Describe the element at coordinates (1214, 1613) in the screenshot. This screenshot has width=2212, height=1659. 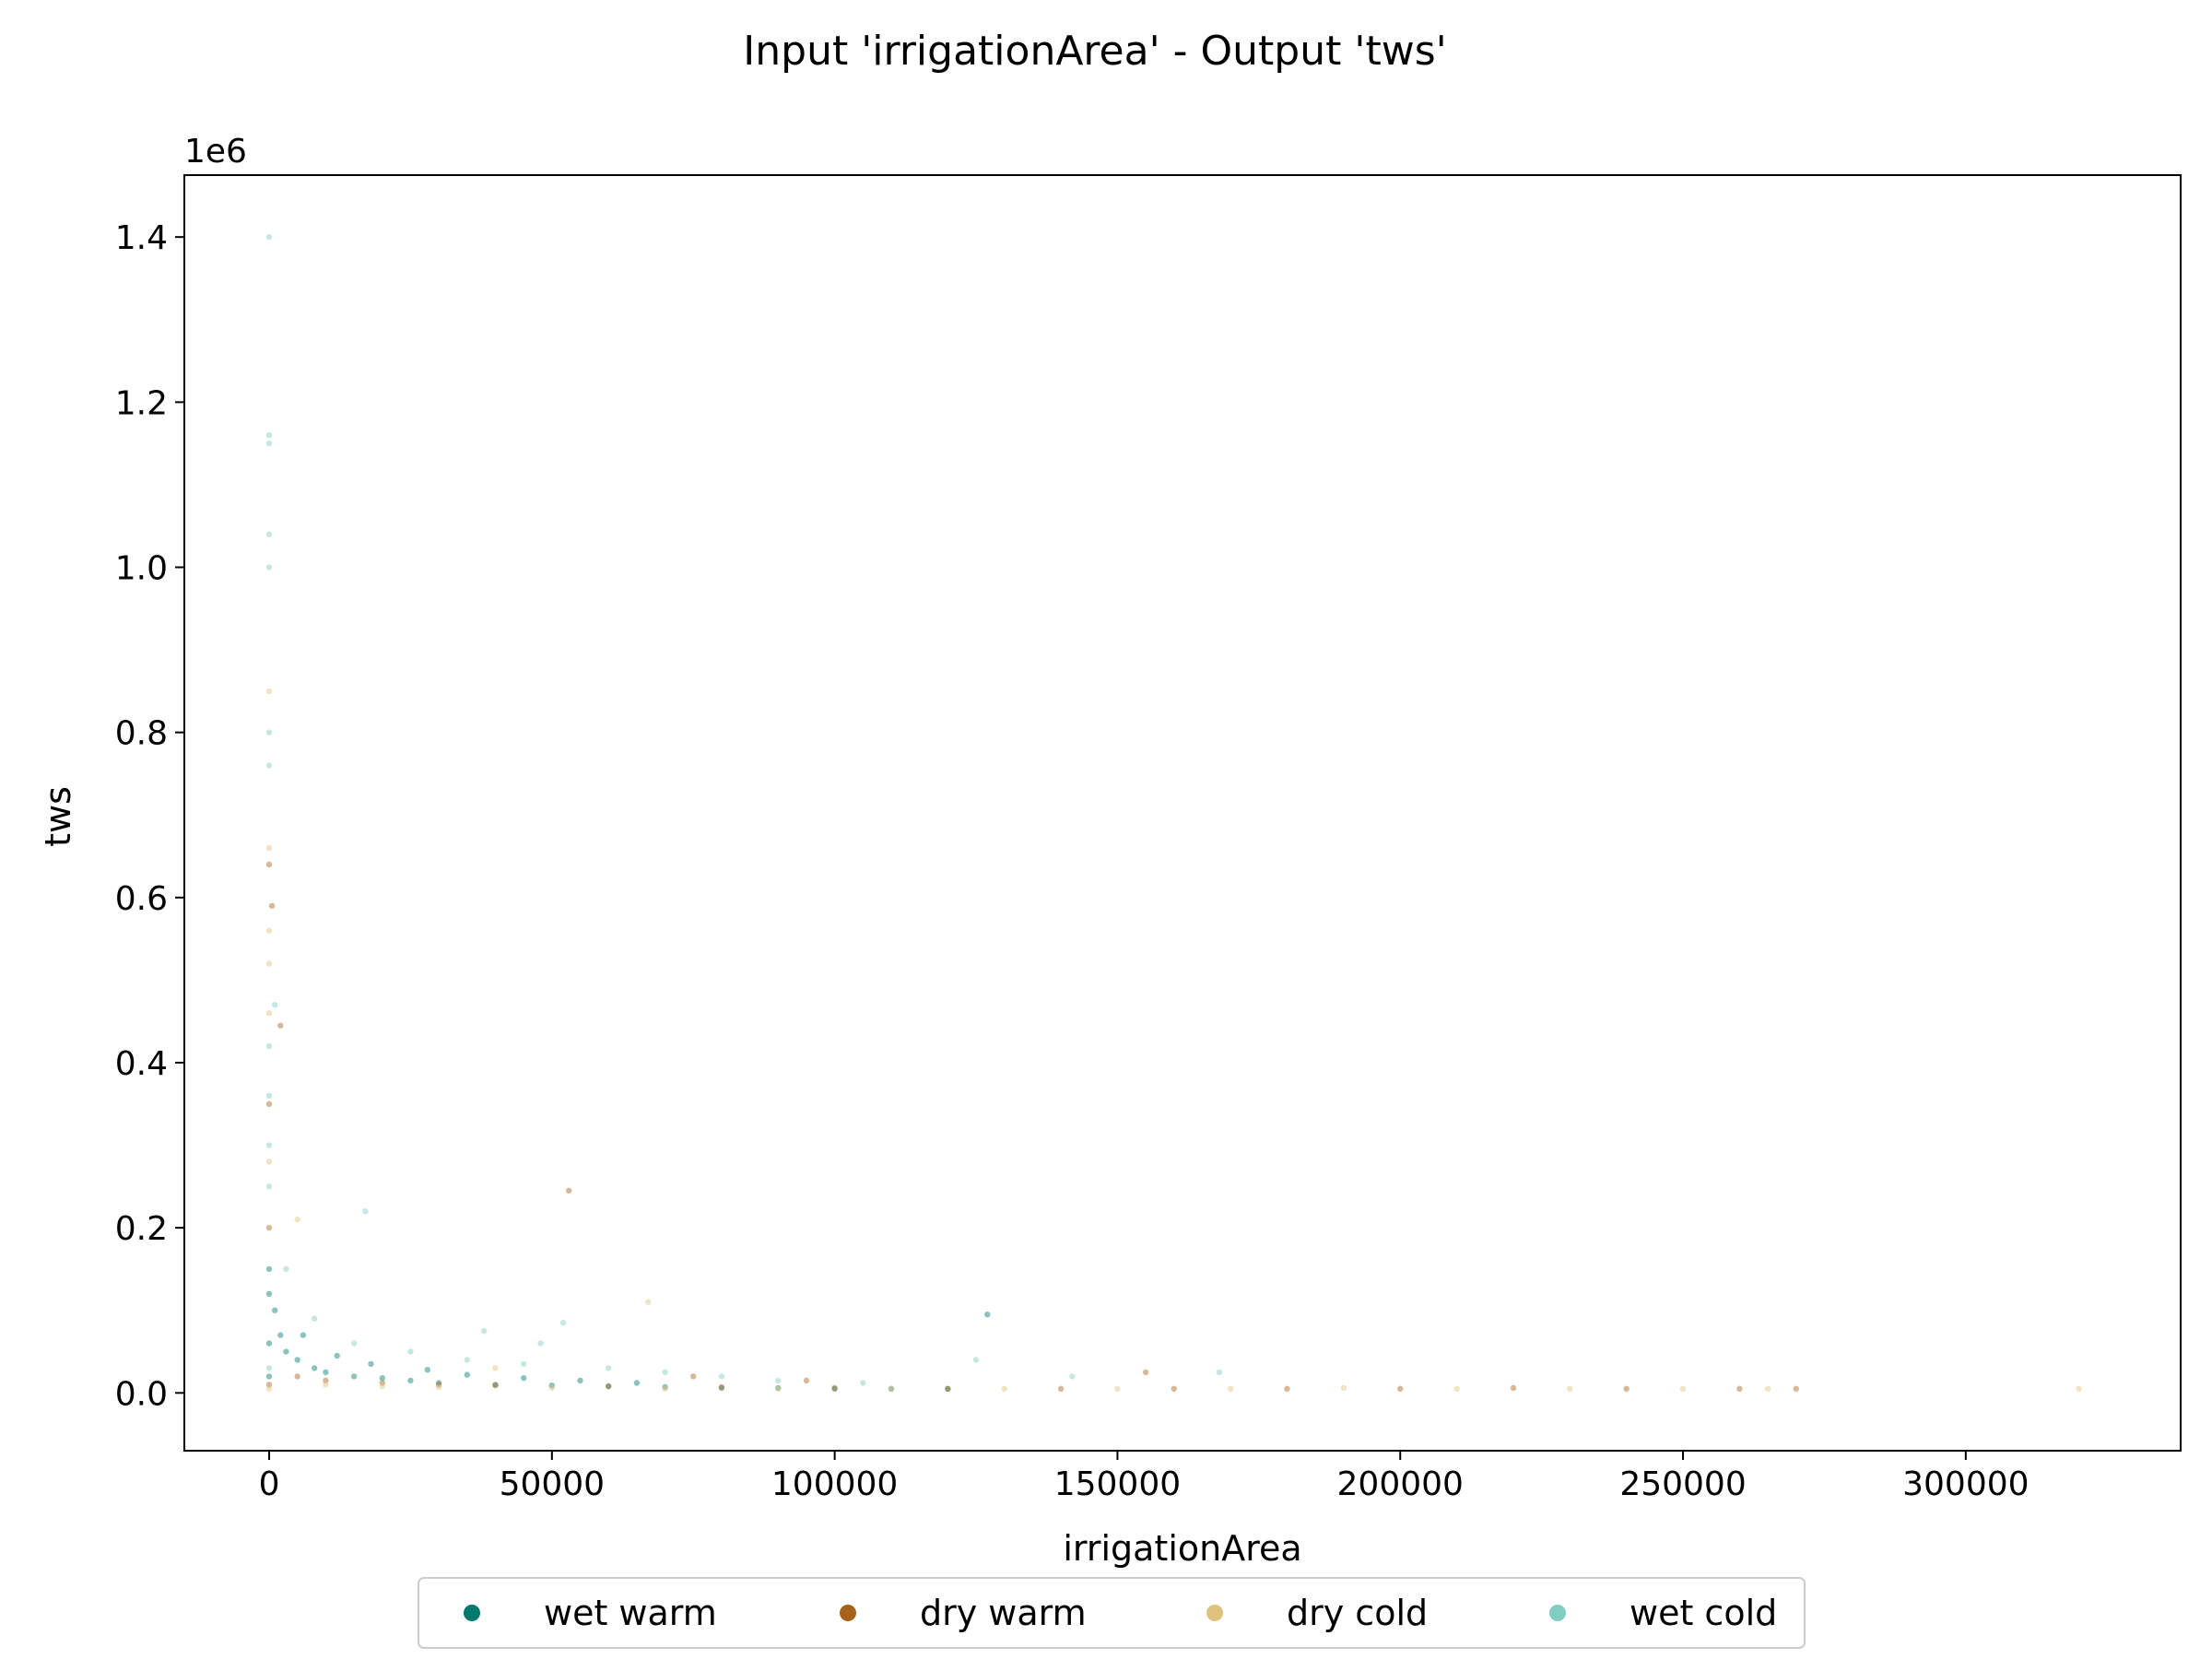
I see `legend-marker-dry-cold` at that location.